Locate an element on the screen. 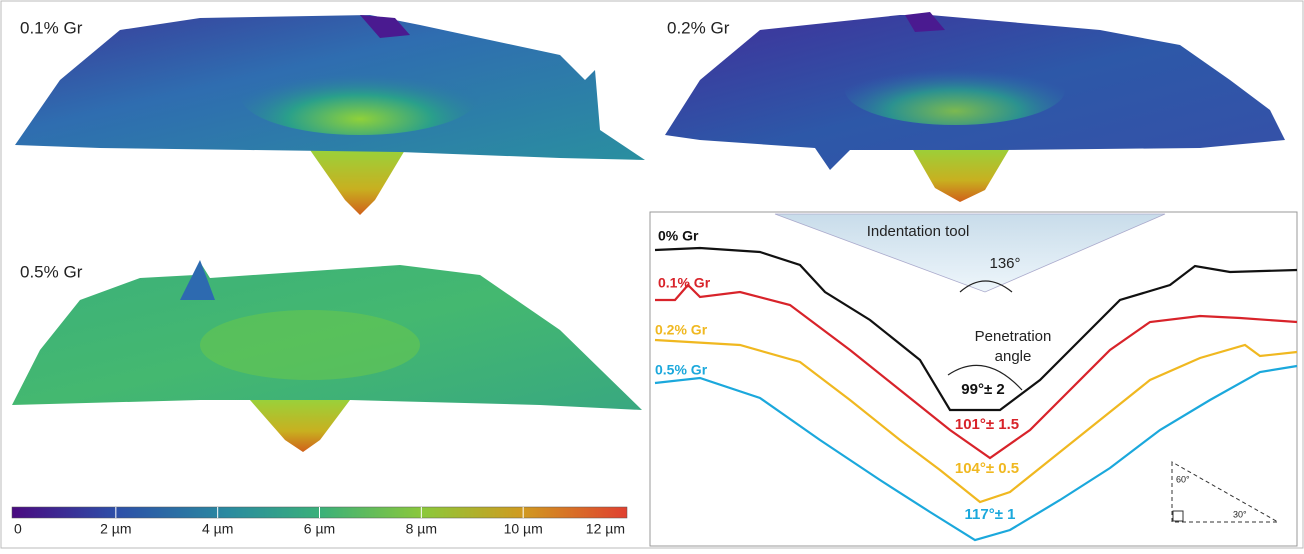 This screenshot has height=554, width=1304. panel-label: 0.5% Gr is located at coordinates (51, 271).